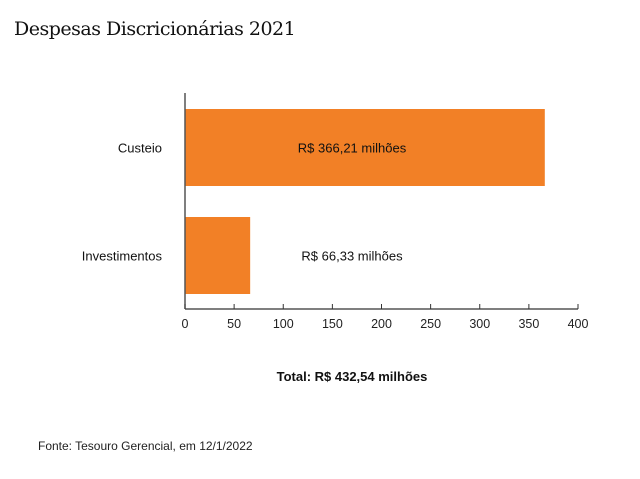 The width and height of the screenshot is (640, 479). What do you see at coordinates (578, 324) in the screenshot?
I see `x-tick-label: 400` at bounding box center [578, 324].